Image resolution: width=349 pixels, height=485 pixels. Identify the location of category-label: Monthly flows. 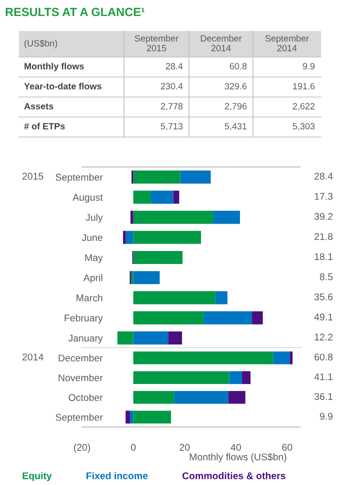
(54, 67).